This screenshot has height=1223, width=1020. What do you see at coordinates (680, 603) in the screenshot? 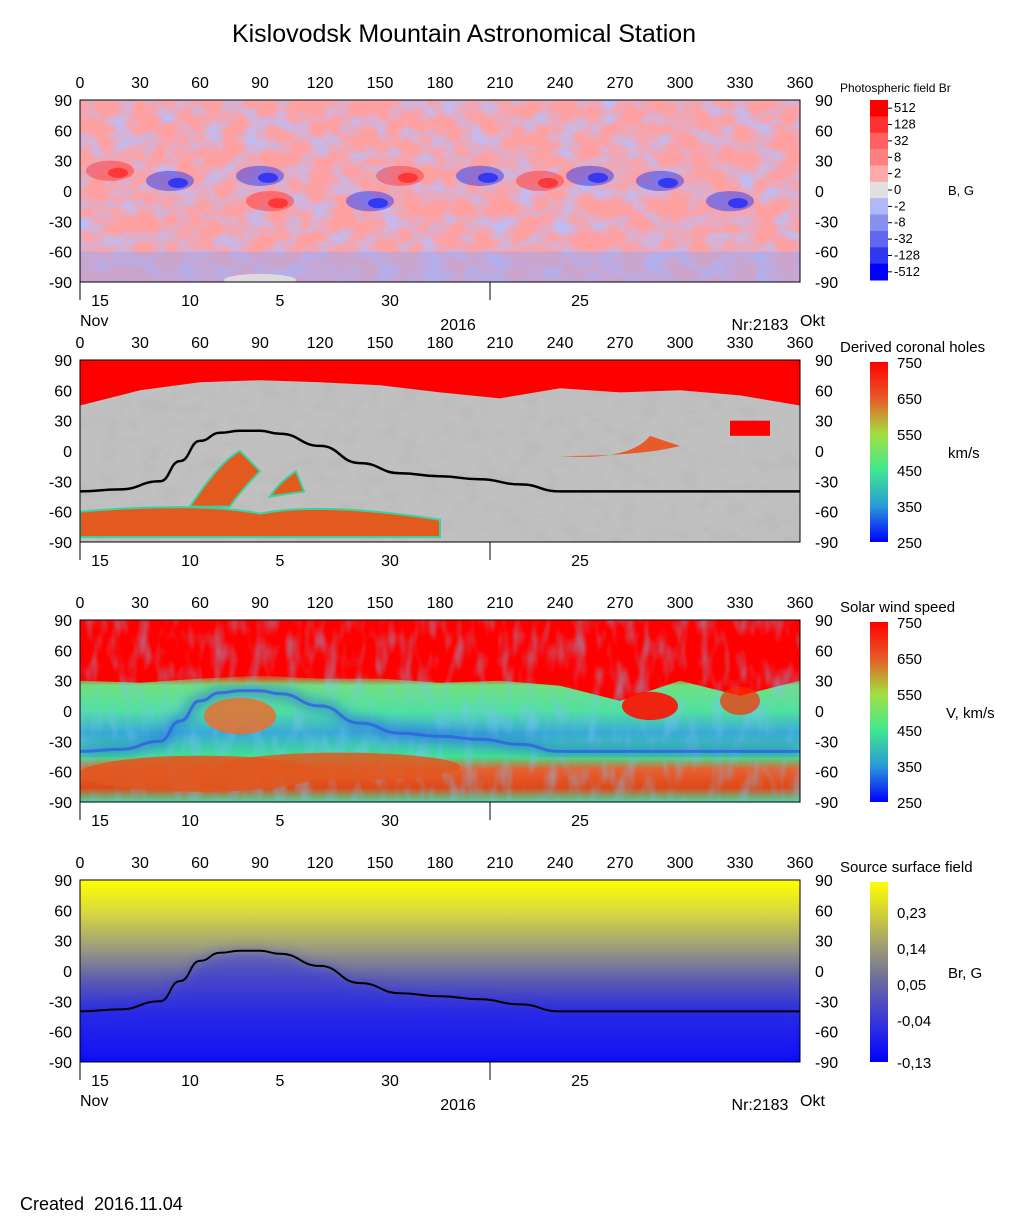
I see `lon-tick-label: 300` at bounding box center [680, 603].